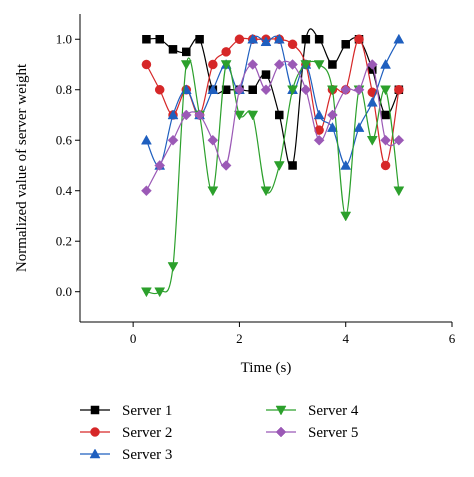 The image size is (474, 477). What do you see at coordinates (266, 368) in the screenshot?
I see `x-axis-label: Time (s)` at bounding box center [266, 368].